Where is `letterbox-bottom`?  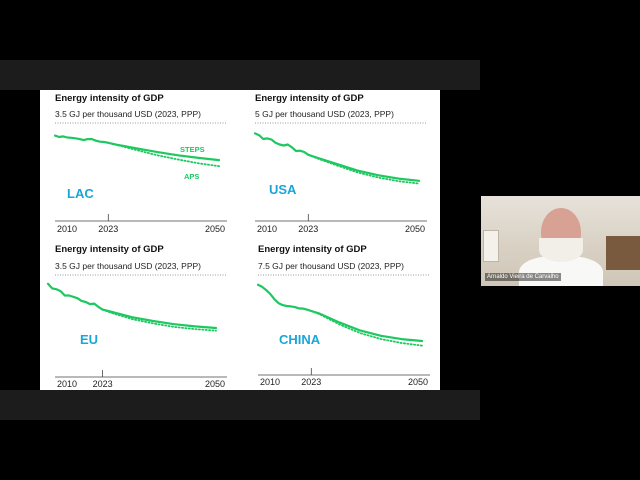
letterbox-bottom is located at coordinates (240, 405).